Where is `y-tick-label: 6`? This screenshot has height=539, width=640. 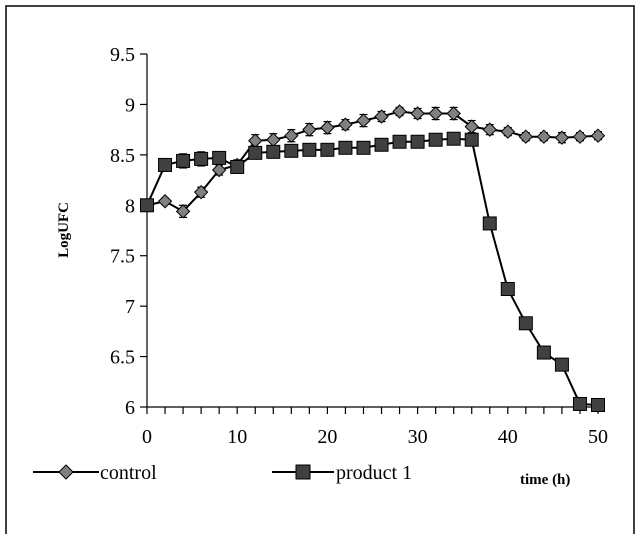
y-tick-label: 6 is located at coordinates (130, 408).